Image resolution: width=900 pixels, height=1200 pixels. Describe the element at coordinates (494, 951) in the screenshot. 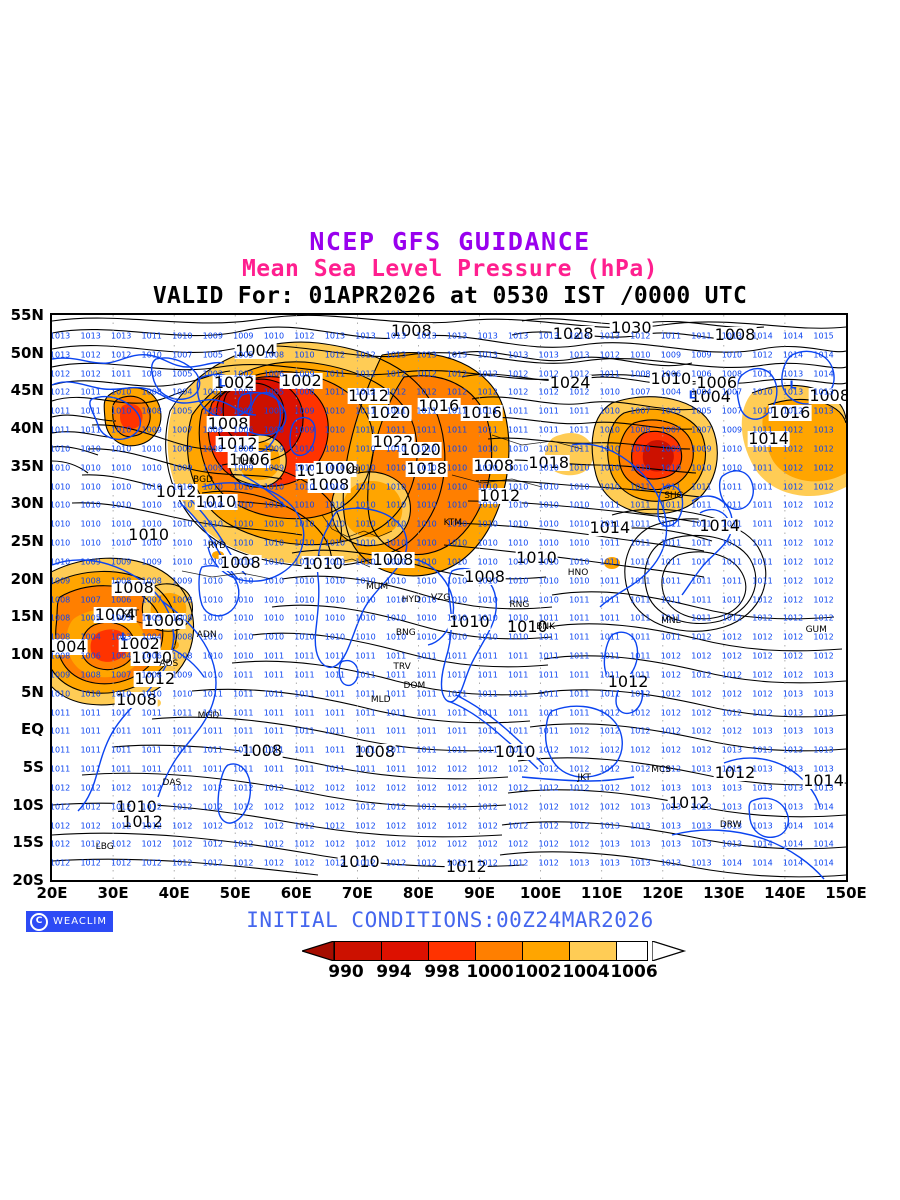

I see `pressure-colorbar` at that location.